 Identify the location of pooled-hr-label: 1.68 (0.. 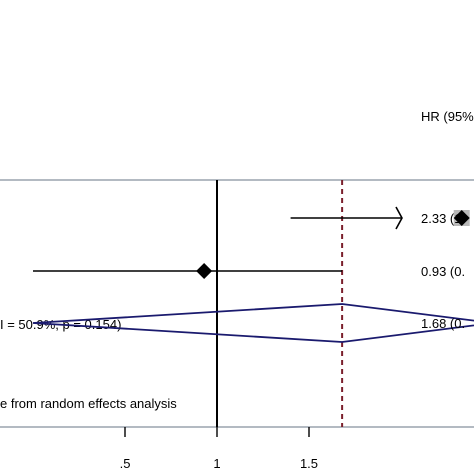
(443, 323).